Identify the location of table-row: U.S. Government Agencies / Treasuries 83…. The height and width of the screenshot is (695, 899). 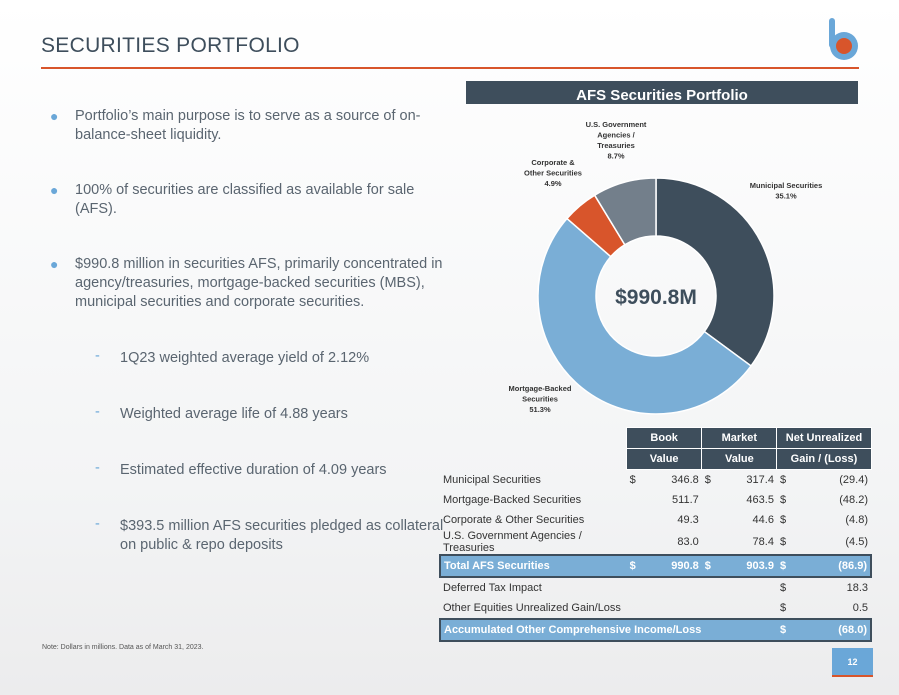
(655, 542).